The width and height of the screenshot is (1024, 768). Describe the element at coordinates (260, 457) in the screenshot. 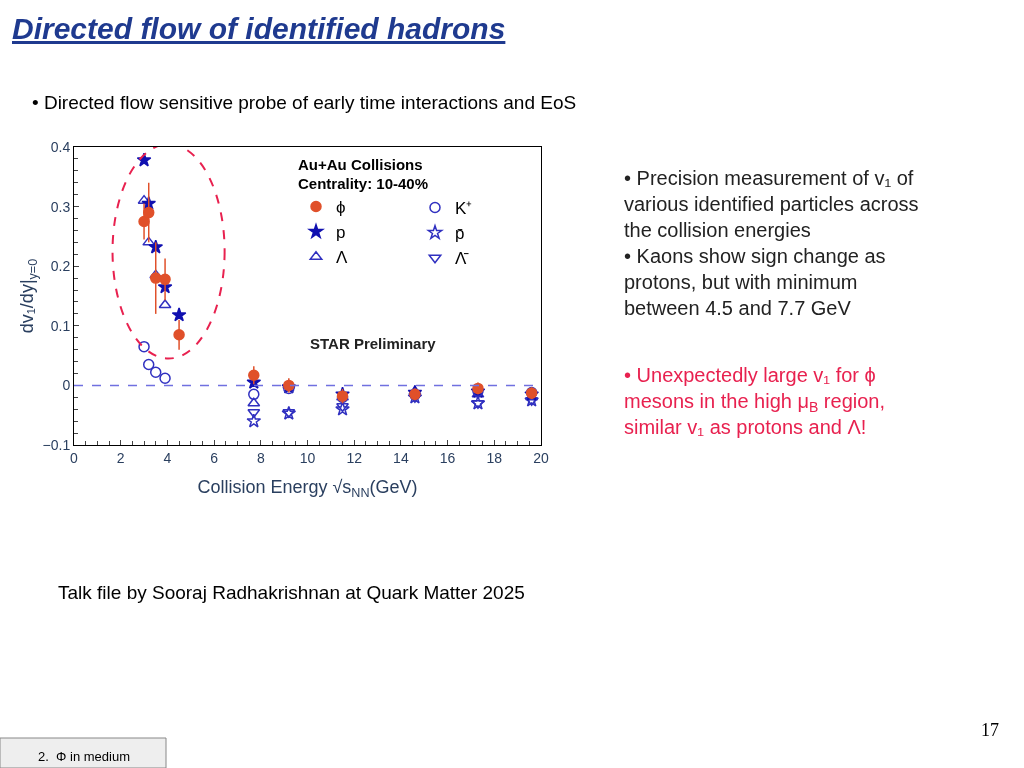

I see `x-tick-label: 8` at that location.